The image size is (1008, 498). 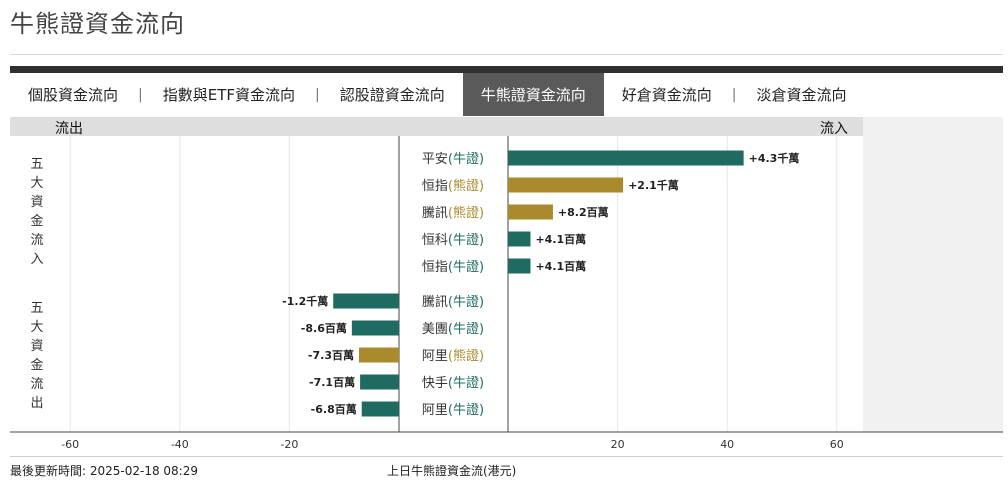 I want to click on inflow-stock-name: 騰訊, so click(x=435, y=213).